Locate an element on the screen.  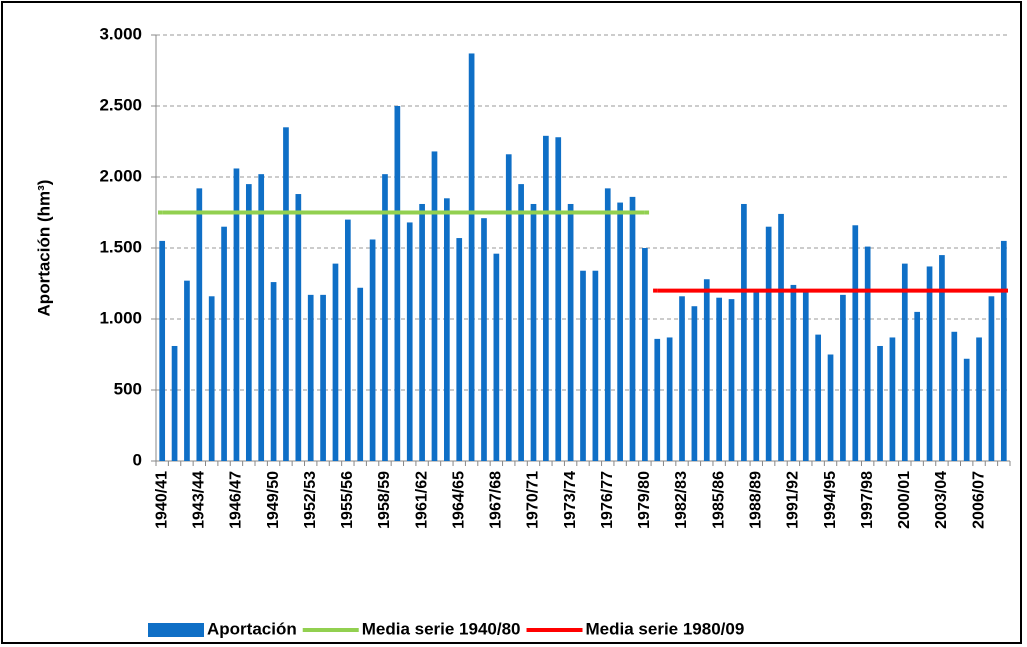
legend-label: Media serie 1940/80 is located at coordinates (441, 628).